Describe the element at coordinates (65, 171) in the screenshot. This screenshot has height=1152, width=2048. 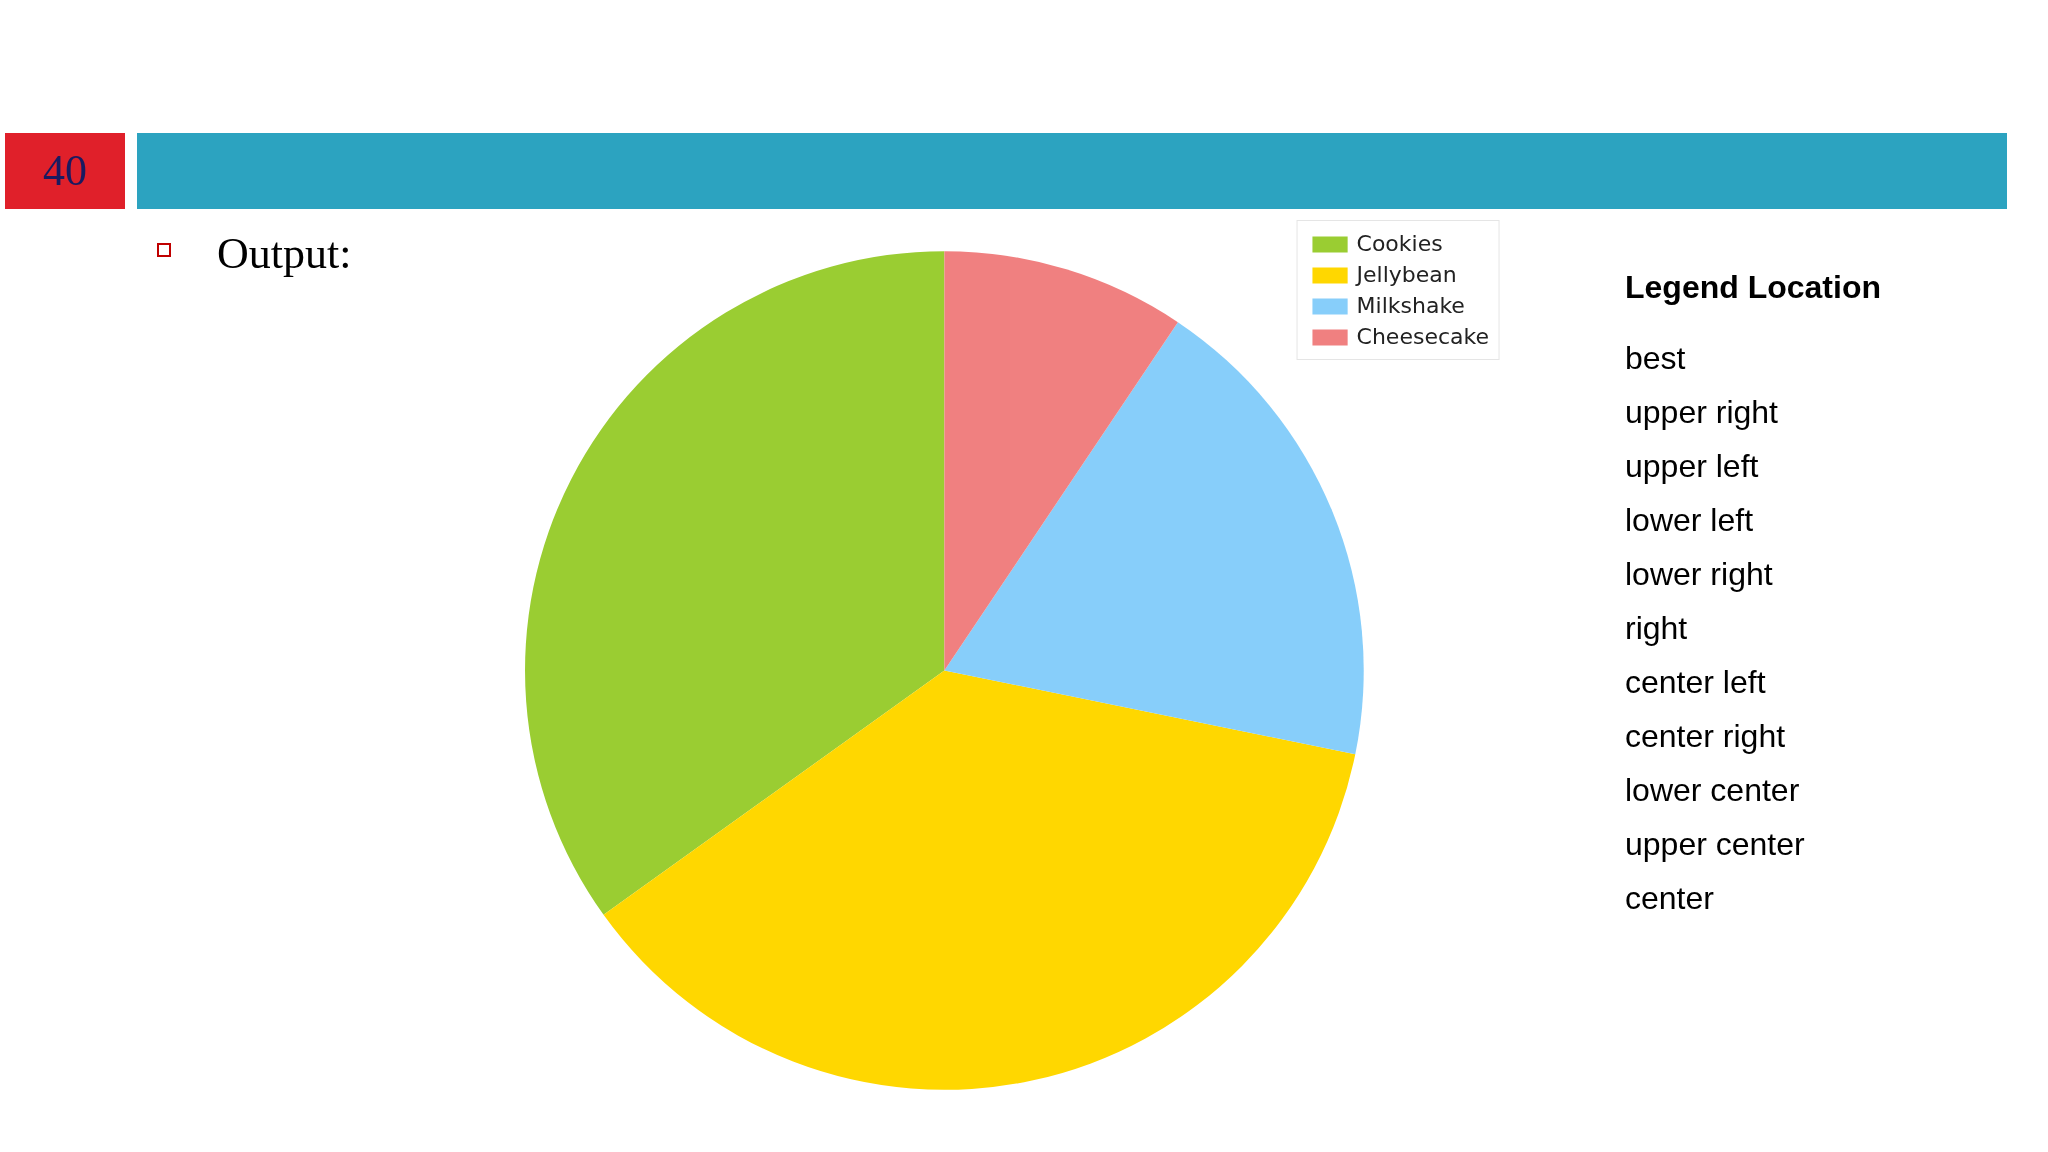
I see `text: 40` at that location.